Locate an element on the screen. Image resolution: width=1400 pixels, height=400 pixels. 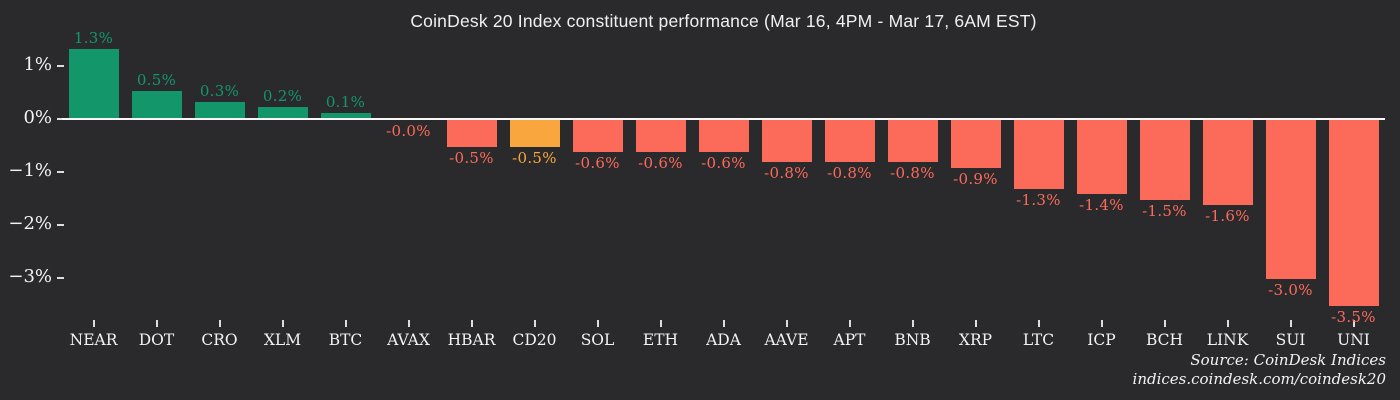
bar-xrp is located at coordinates (975, 143).